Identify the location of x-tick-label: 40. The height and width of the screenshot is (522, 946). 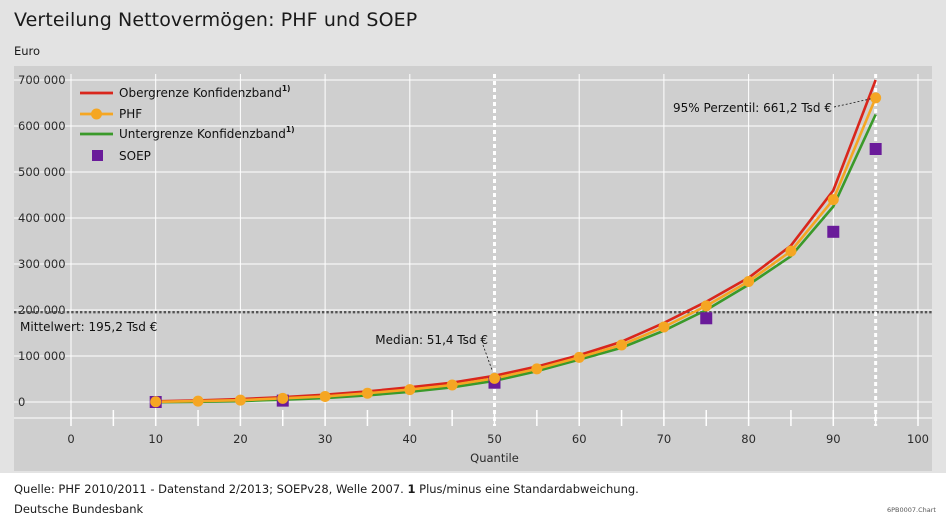
(409, 439).